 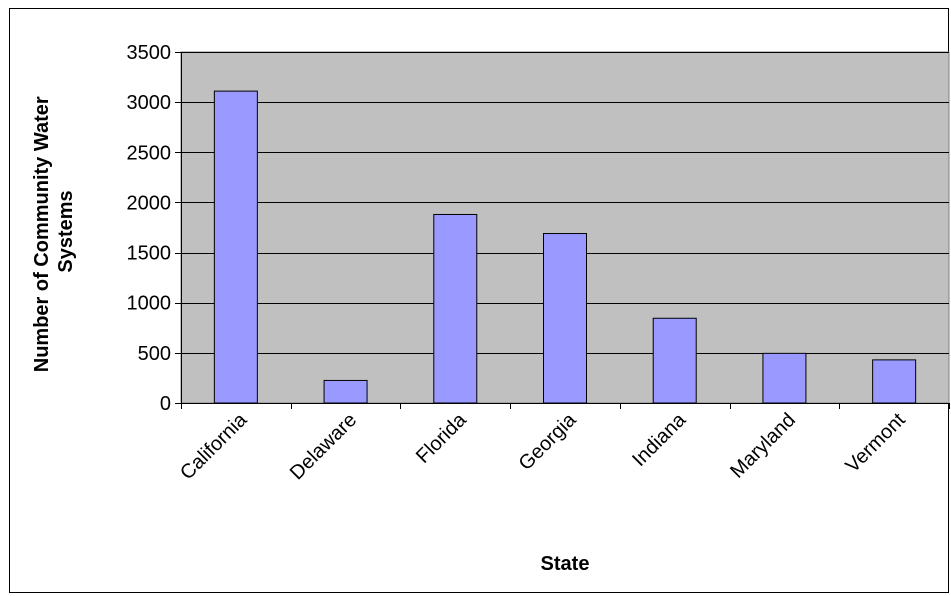 I want to click on x-tick-label: Georgia, so click(x=548, y=441).